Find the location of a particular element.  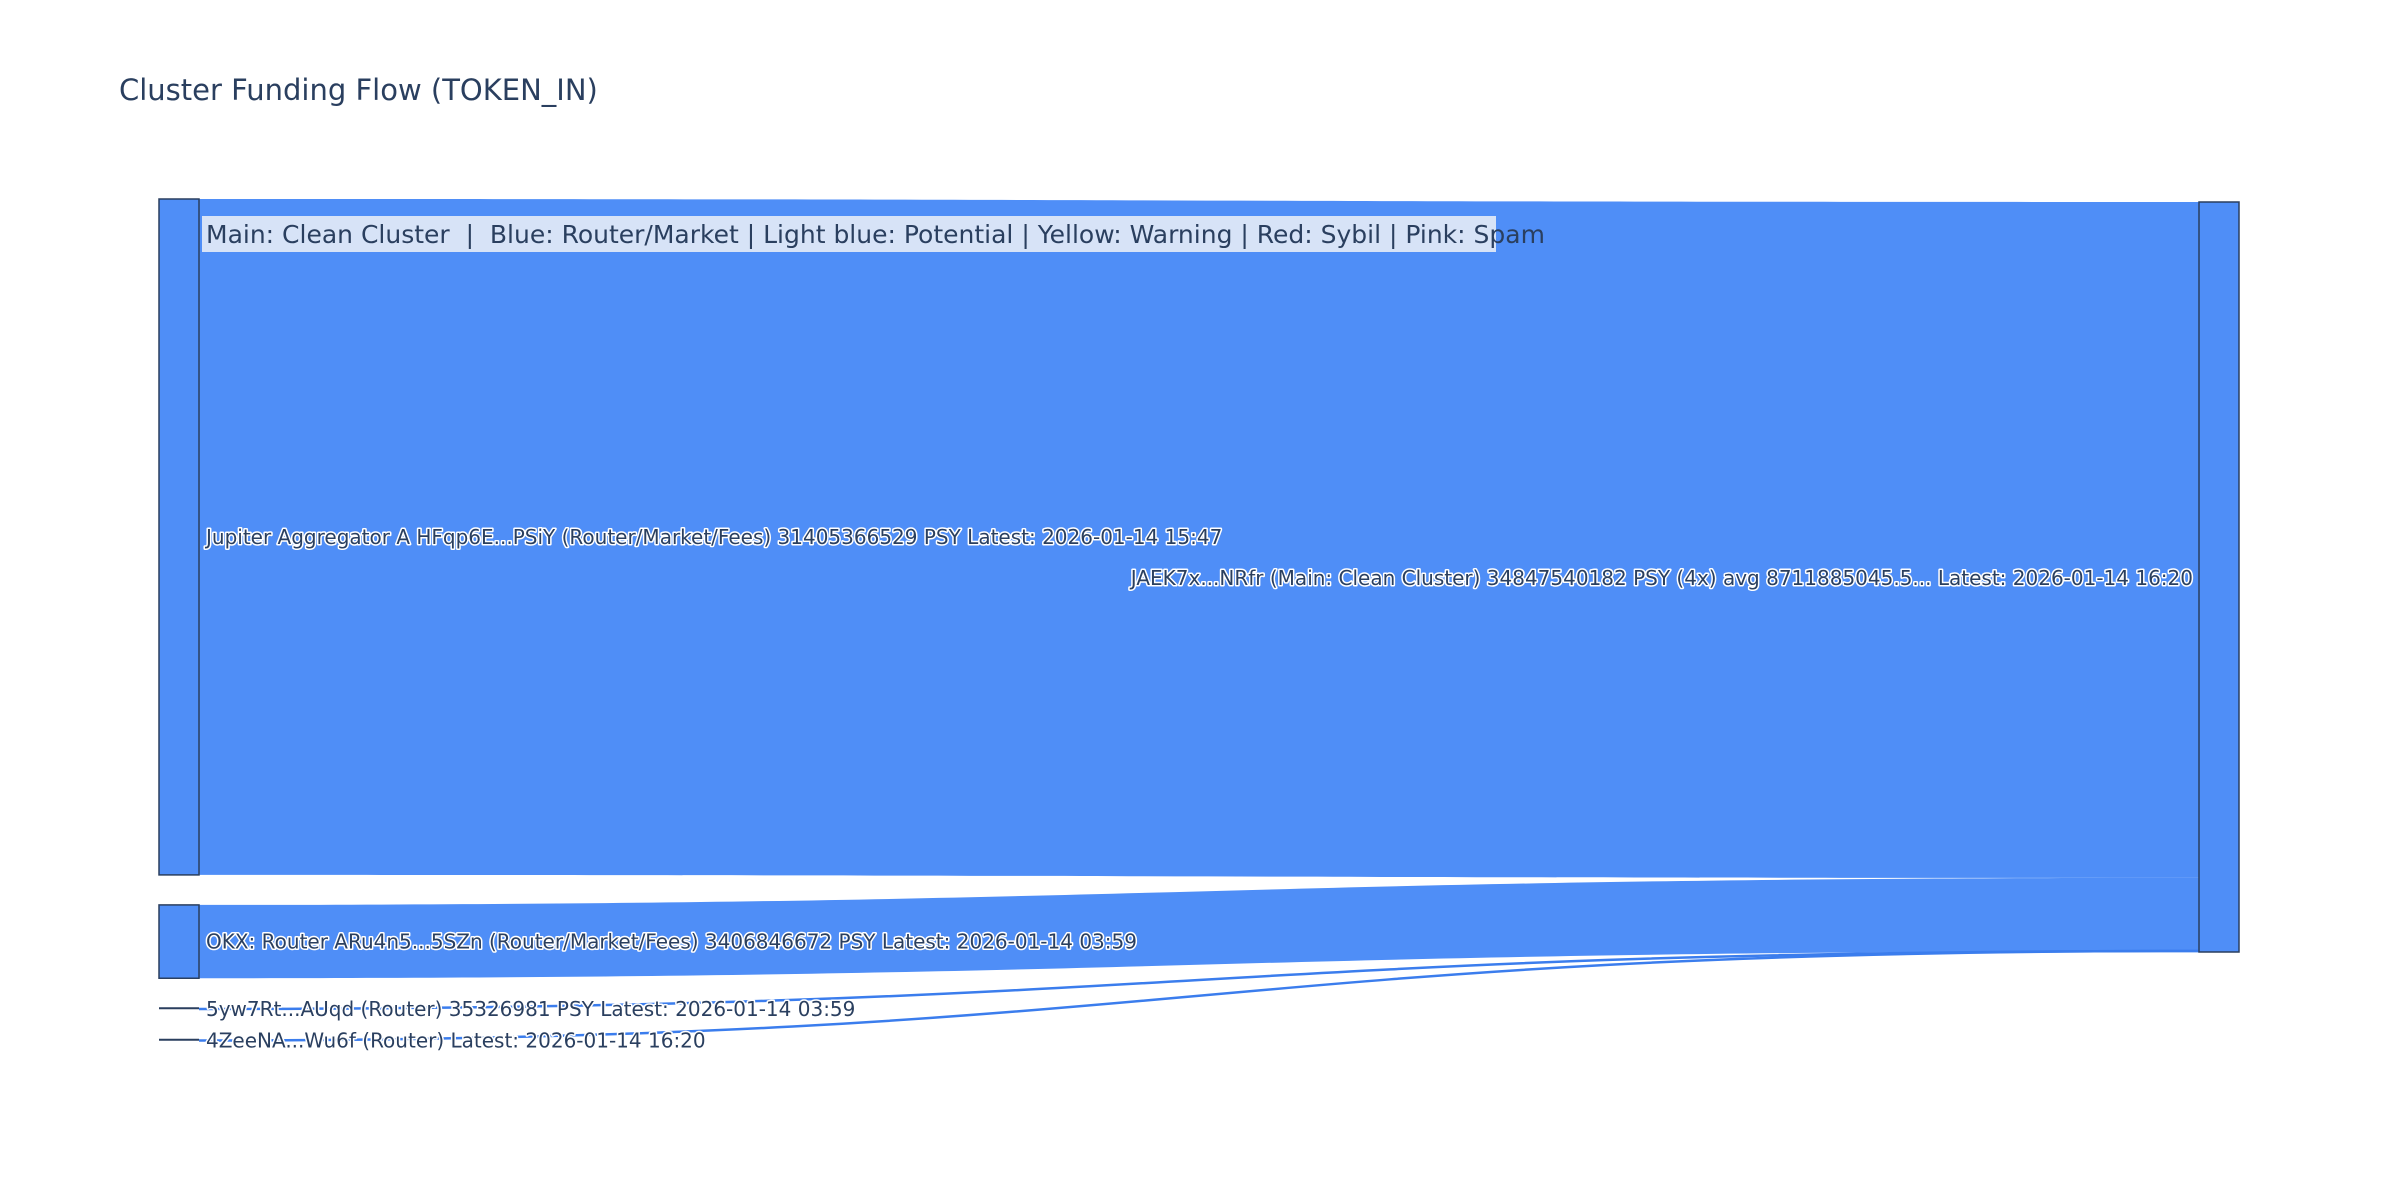

link-okx is located at coordinates (1199, 928).